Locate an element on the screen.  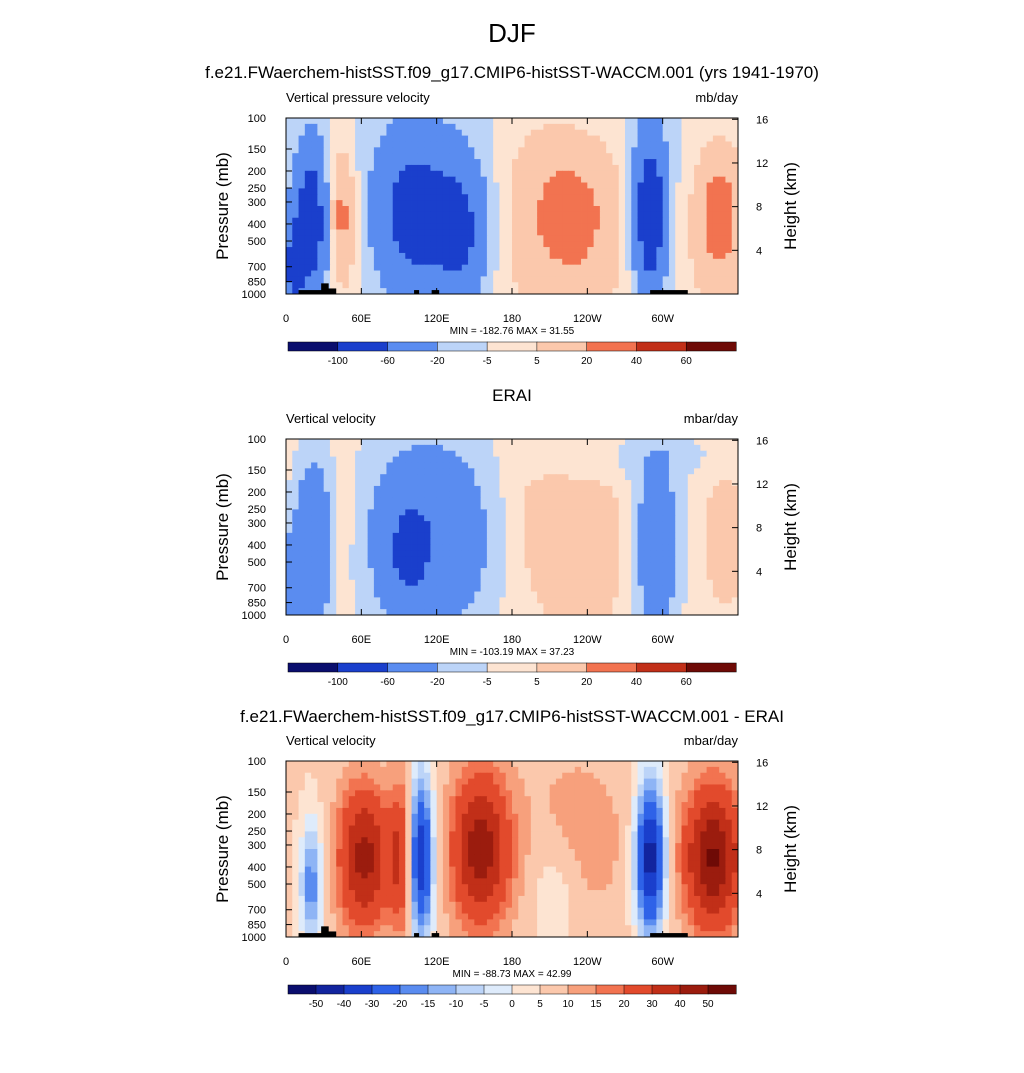
colorbar-label: -100 is located at coordinates (338, 682).